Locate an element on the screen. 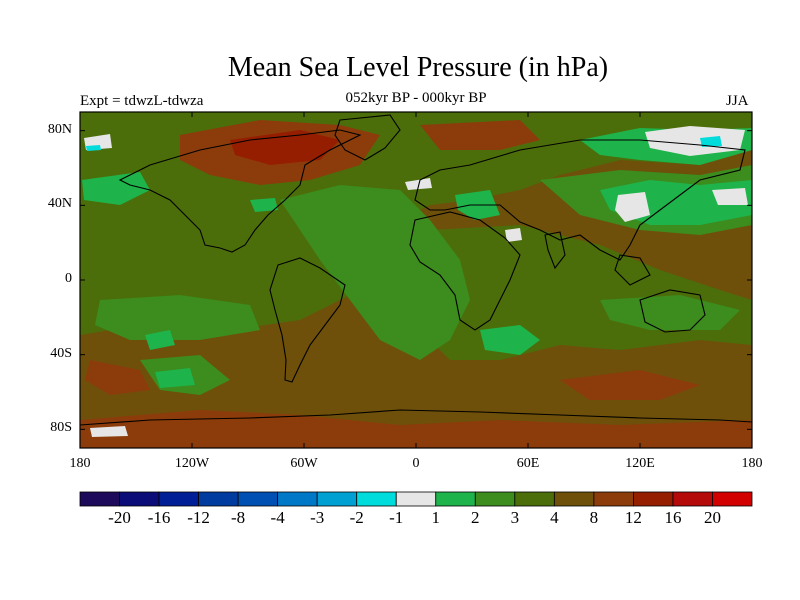  field-band-1g is located at coordinates (513, 235).